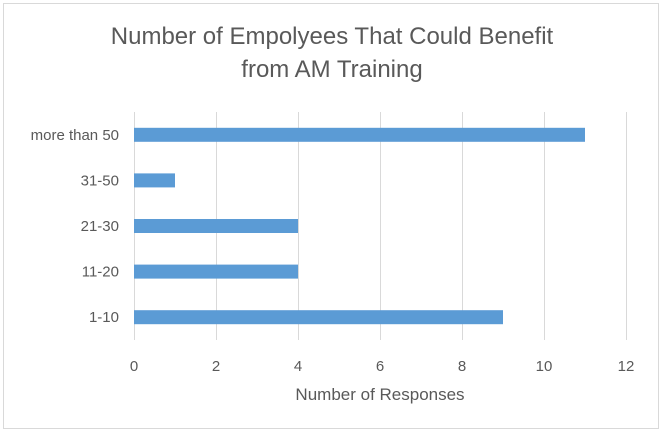  Describe the element at coordinates (100, 180) in the screenshot. I see `category-label: 31-50` at that location.